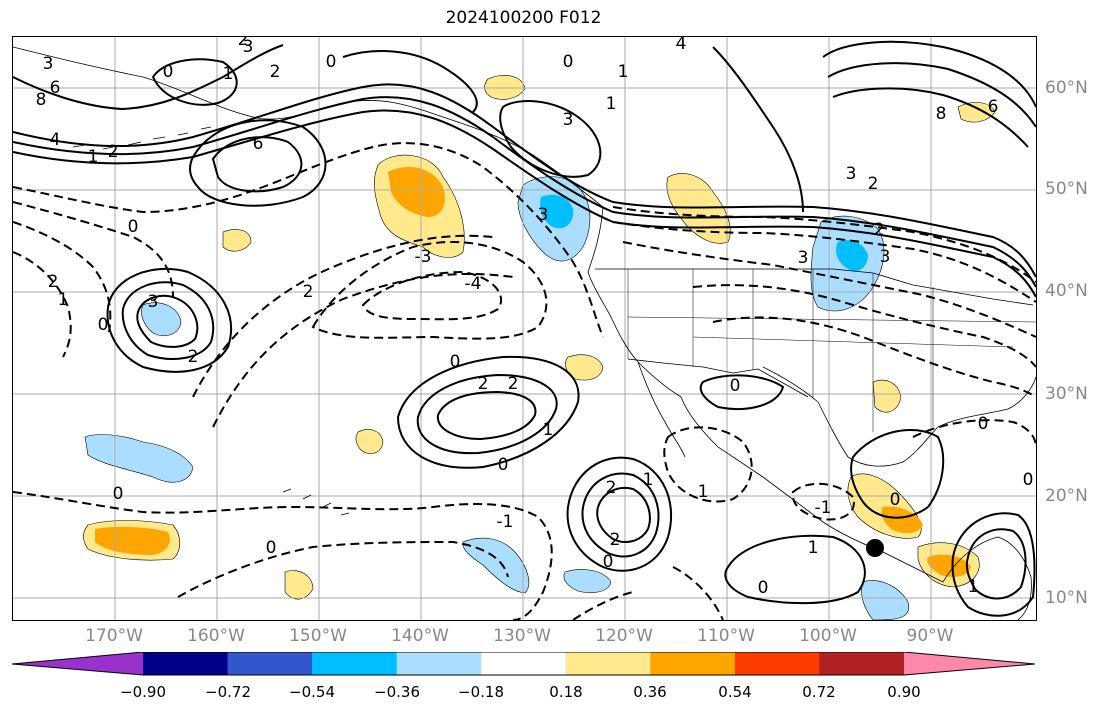 The image size is (1105, 712). I want to click on contour-label: 4, so click(681, 45).